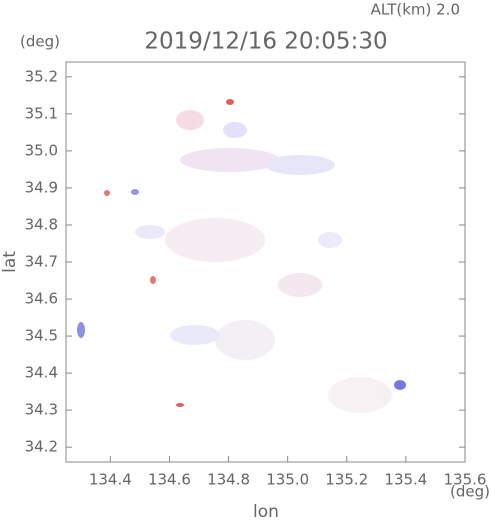 Image resolution: width=491 pixels, height=521 pixels. Describe the element at coordinates (10, 262) in the screenshot. I see `y-axis-label: lat` at that location.